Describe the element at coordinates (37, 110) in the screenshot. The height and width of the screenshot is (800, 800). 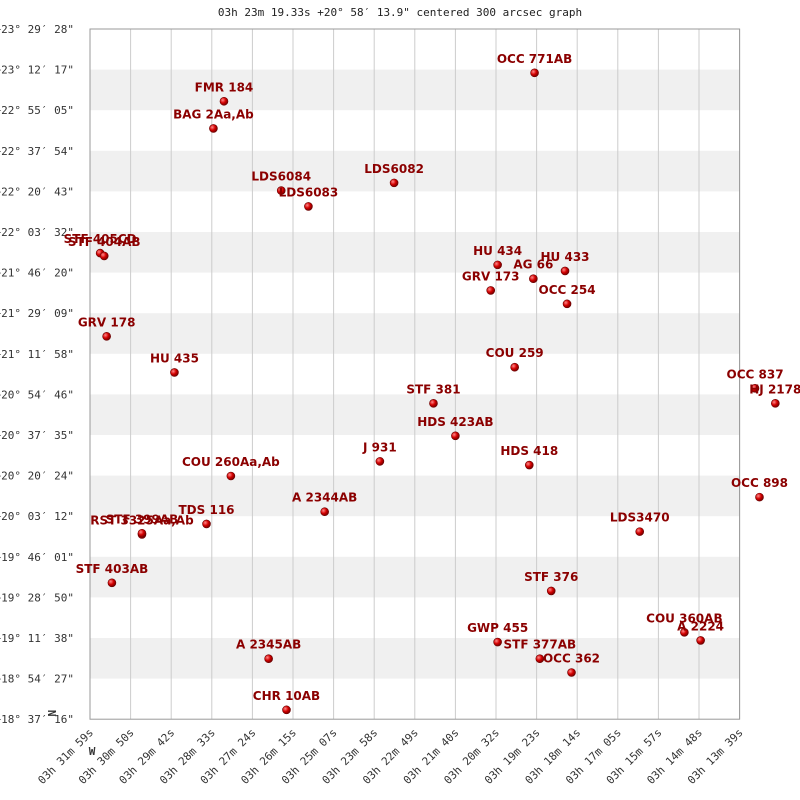
I see `y-tick-label: +22° 55′ 05"` at that location.